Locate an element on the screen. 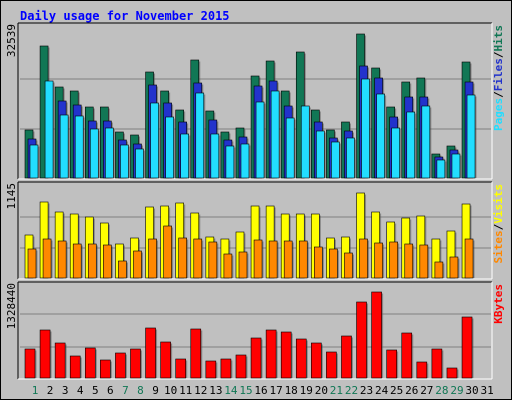 Image resolution: width=512 pixels, height=400 pixels. x-tick-label: 21 is located at coordinates (336, 390).